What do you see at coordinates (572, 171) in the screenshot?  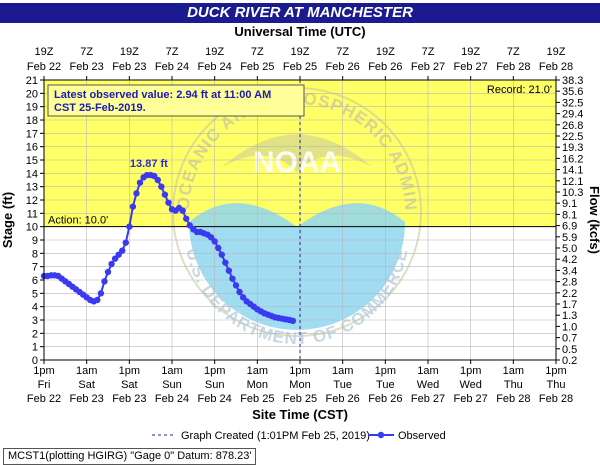 I see `right-tick-label: 14.1` at bounding box center [572, 171].